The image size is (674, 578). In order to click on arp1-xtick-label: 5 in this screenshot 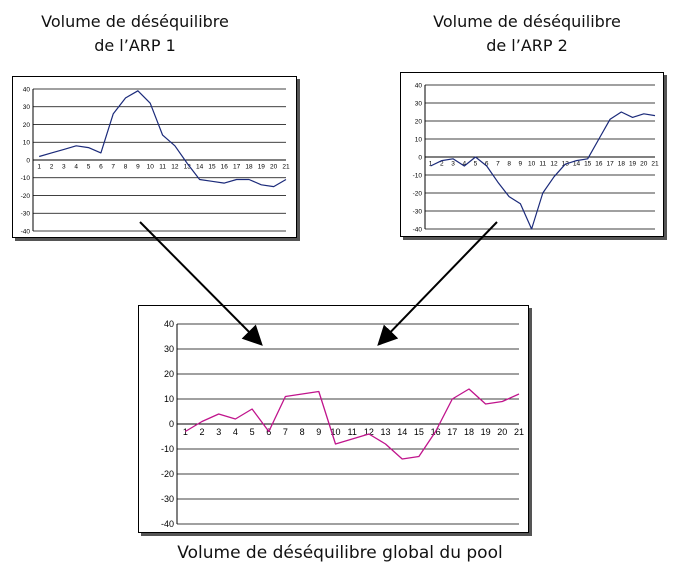, I will do `click(89, 167)`.